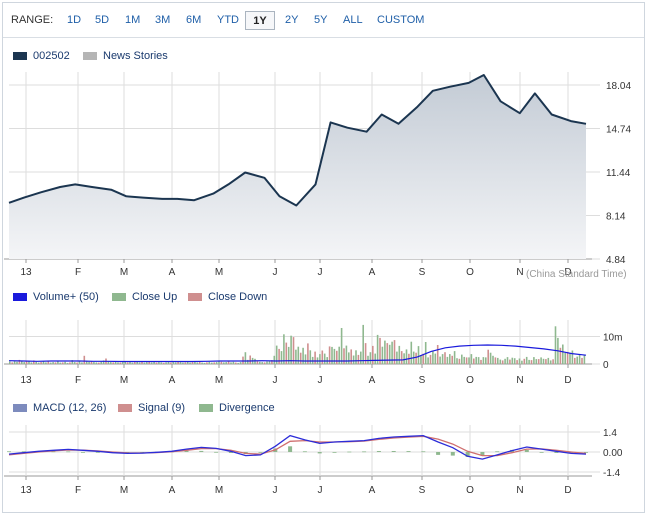 Image resolution: width=648 pixels, height=516 pixels. Describe the element at coordinates (74, 20) in the screenshot. I see `range-1d-button: 1D` at that location.